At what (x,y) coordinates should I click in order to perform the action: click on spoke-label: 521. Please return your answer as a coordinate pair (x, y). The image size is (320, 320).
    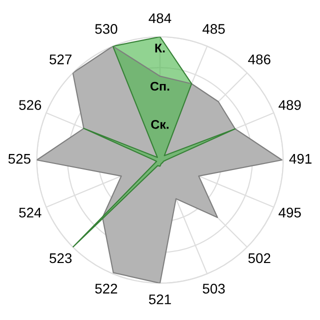
    Looking at the image, I should click on (159, 299).